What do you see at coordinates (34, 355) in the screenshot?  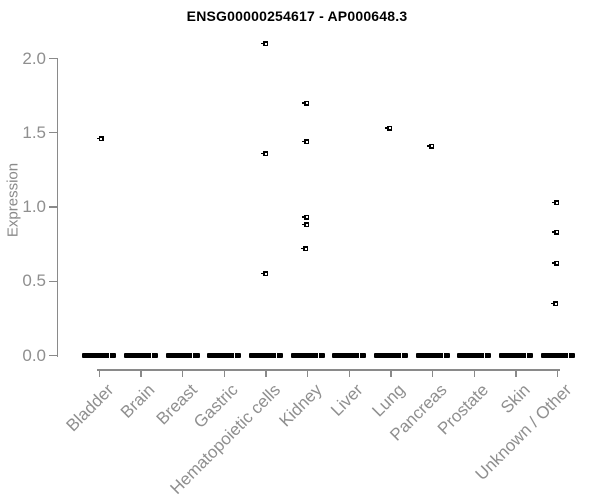 I see `y-tick-label: 0.0` at bounding box center [34, 355].